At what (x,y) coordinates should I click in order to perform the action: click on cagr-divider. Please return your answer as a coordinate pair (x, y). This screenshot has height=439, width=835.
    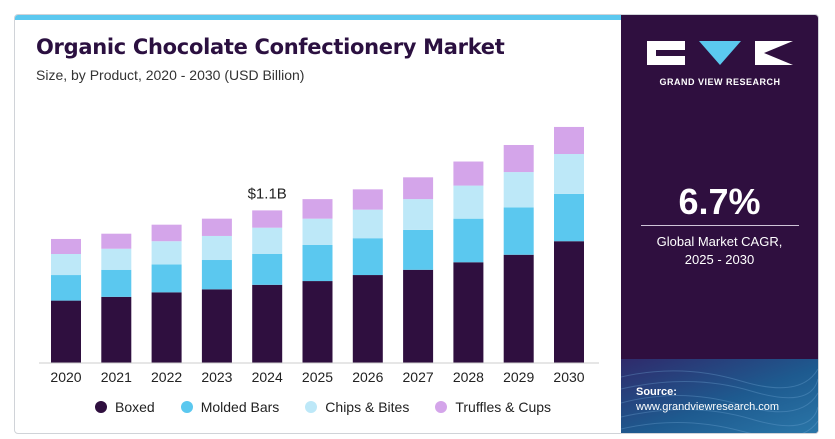
    Looking at the image, I should click on (720, 225).